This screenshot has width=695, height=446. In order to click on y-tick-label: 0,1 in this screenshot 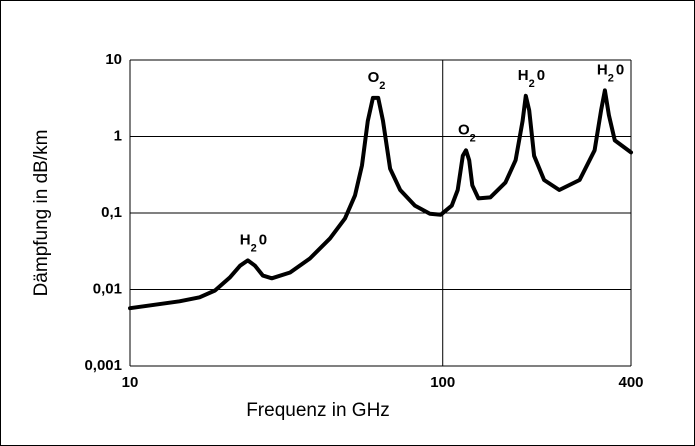, I will do `click(111, 212)`.